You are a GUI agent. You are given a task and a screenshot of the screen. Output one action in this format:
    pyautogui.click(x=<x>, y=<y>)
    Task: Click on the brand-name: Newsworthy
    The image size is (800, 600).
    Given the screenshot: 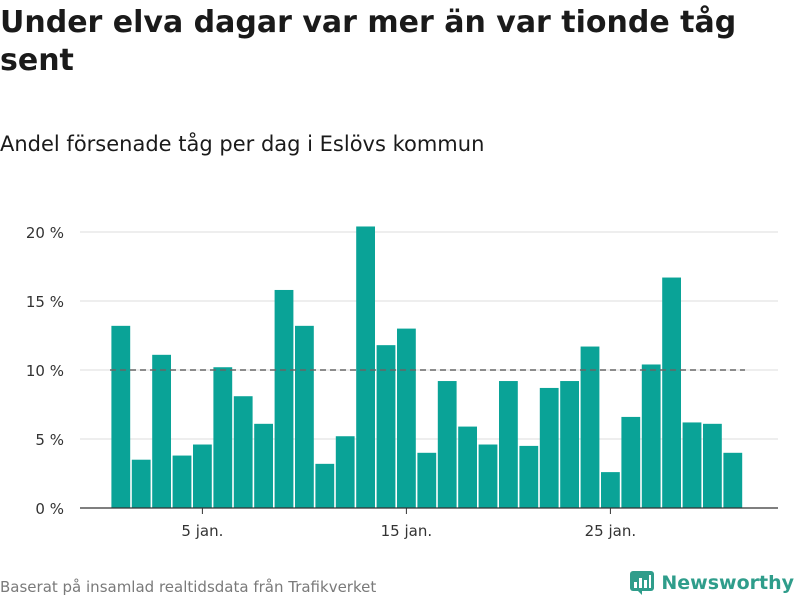 What is the action you would take?
    pyautogui.click(x=727, y=583)
    